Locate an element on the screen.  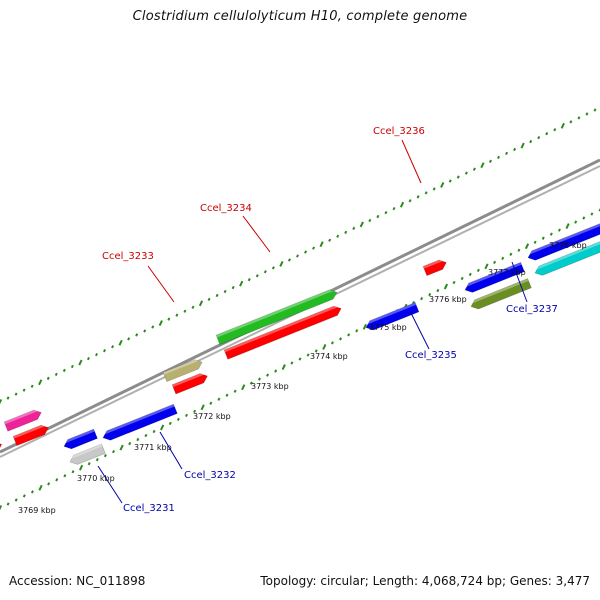
kbp-label: 3776 kbp is located at coordinates (448, 299).